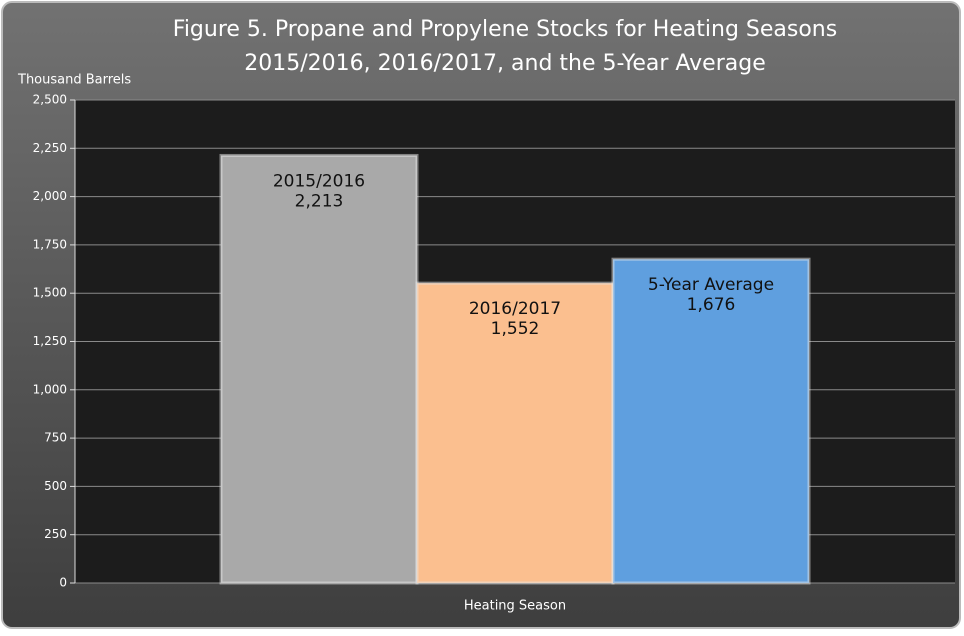 The height and width of the screenshot is (636, 964). What do you see at coordinates (55, 486) in the screenshot?
I see `y-tick-label: 500` at bounding box center [55, 486].